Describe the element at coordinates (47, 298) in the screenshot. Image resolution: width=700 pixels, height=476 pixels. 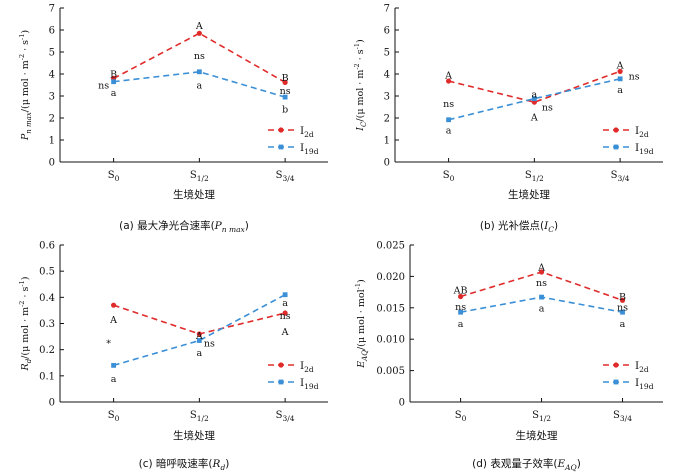
I see `y-tick-label: 0.4` at that location.